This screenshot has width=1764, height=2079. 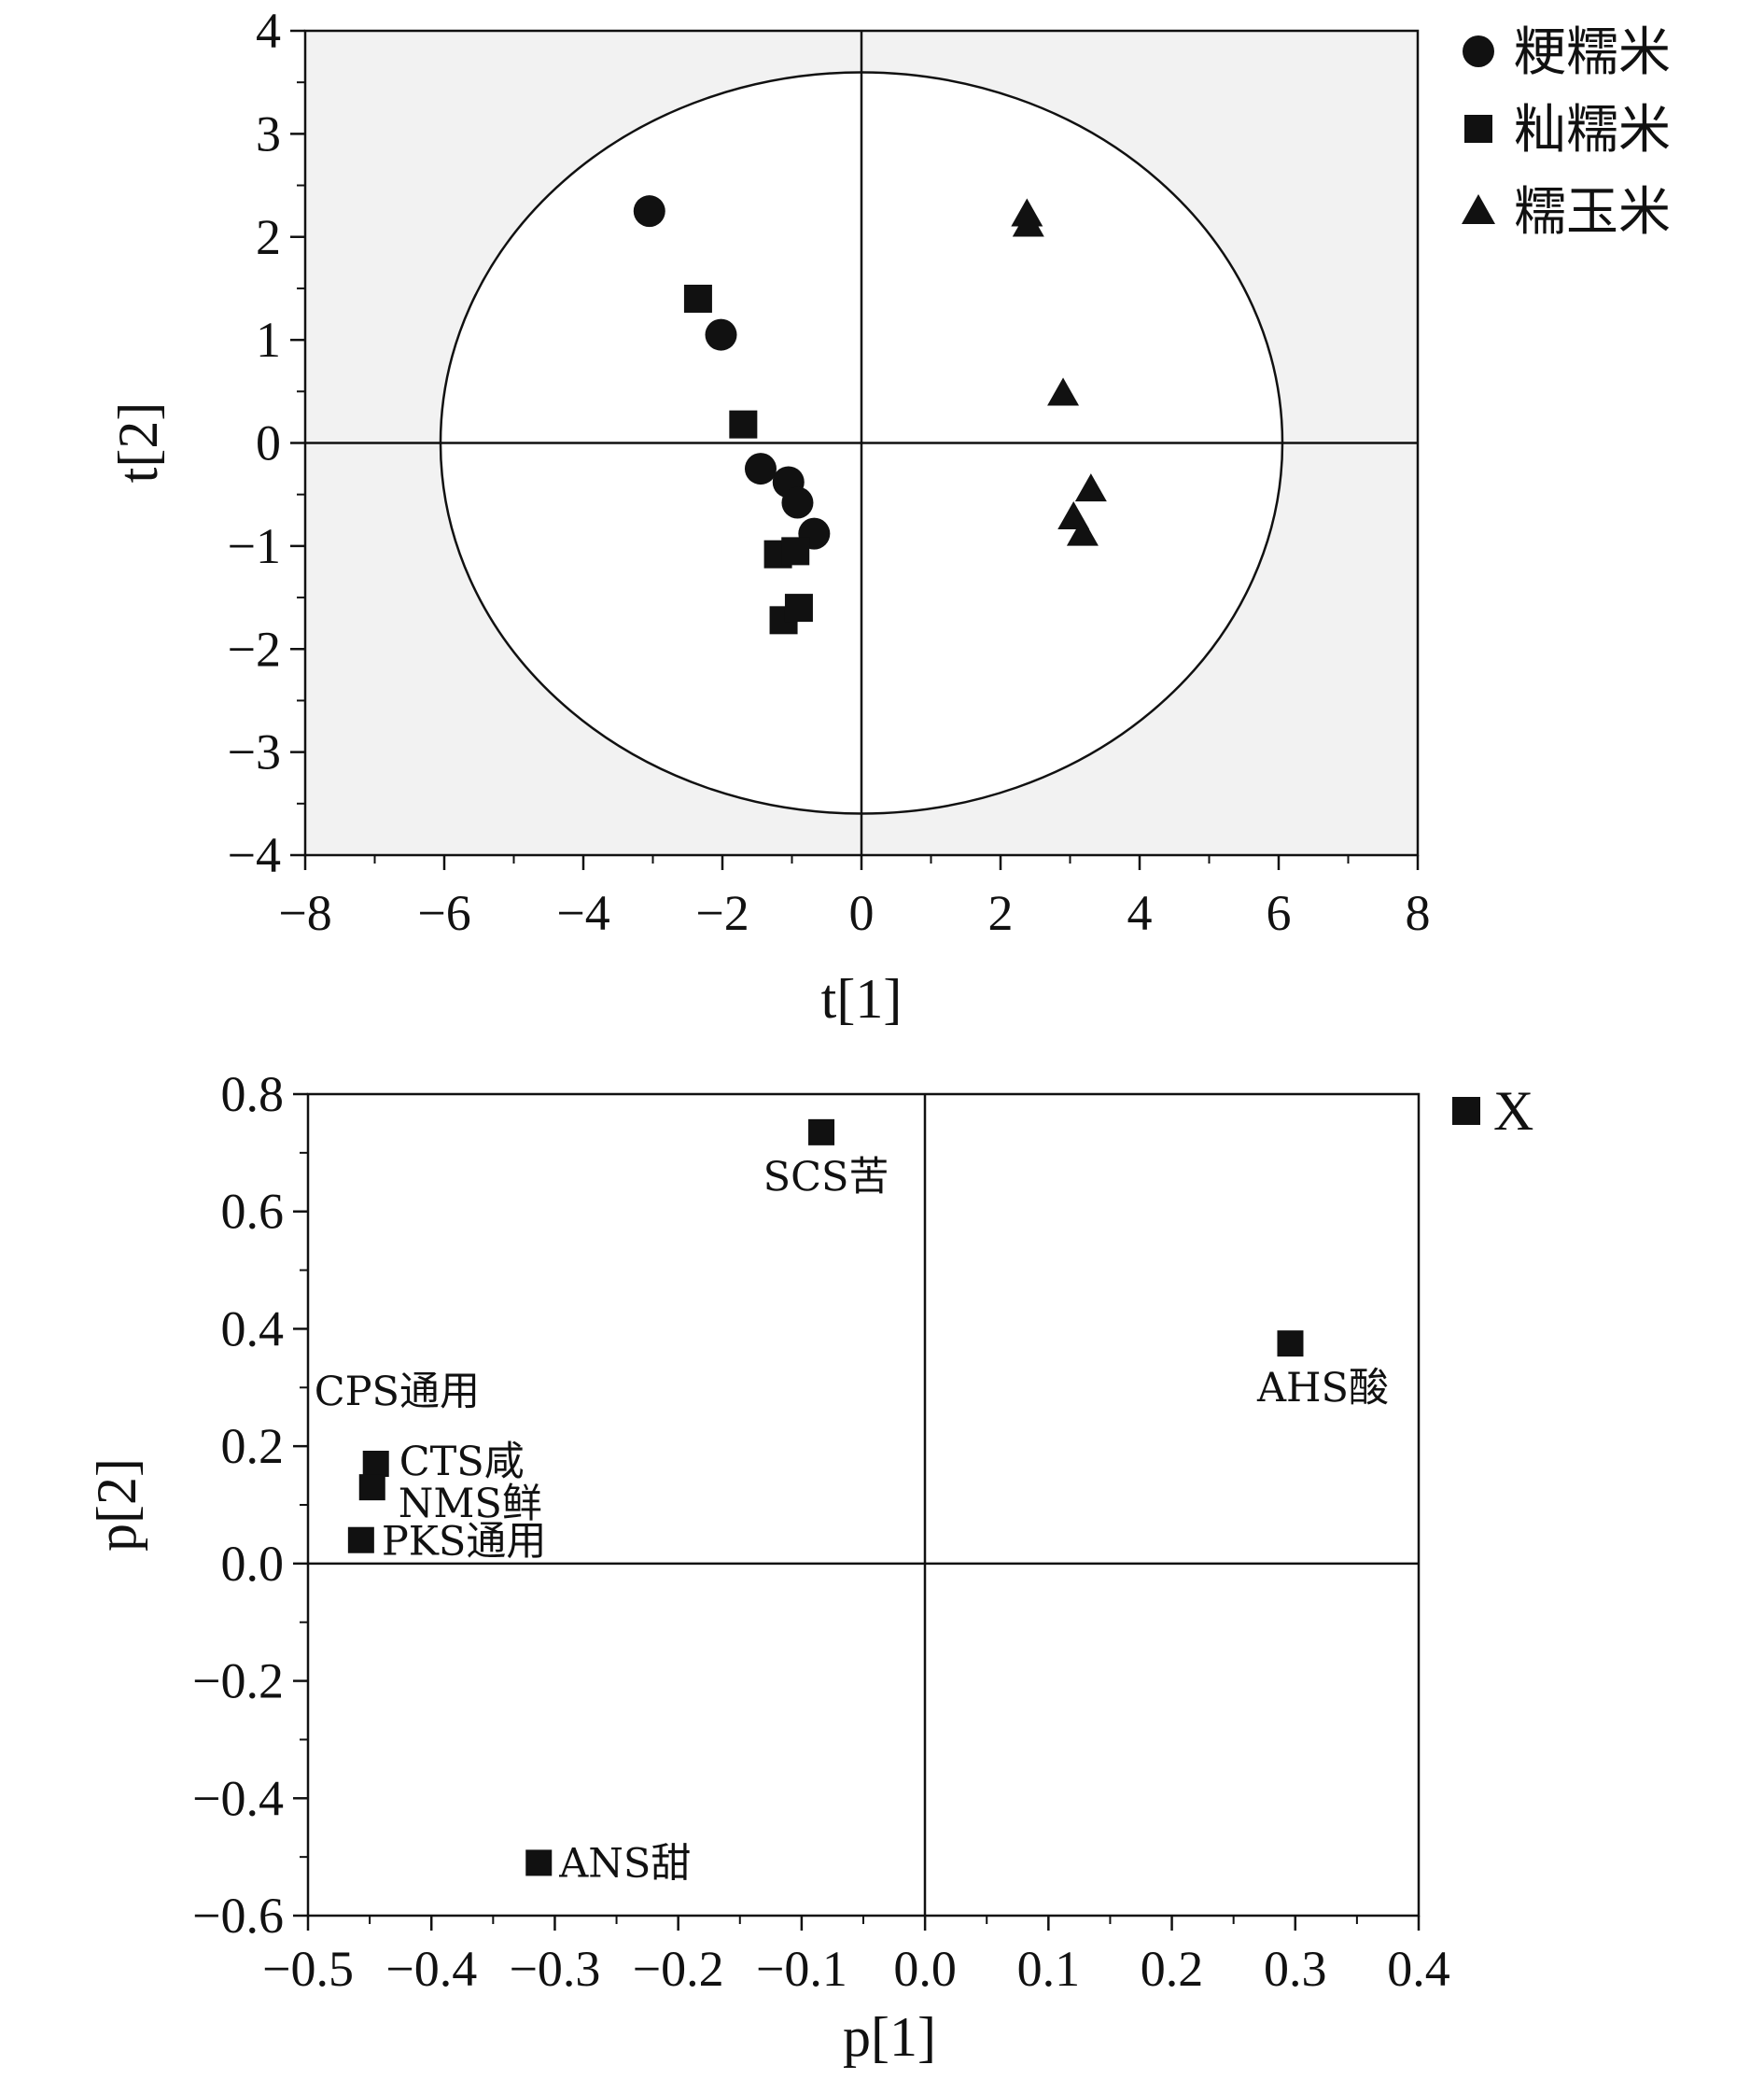 What do you see at coordinates (1478, 51) in the screenshot?
I see `legend-circle-marker` at bounding box center [1478, 51].